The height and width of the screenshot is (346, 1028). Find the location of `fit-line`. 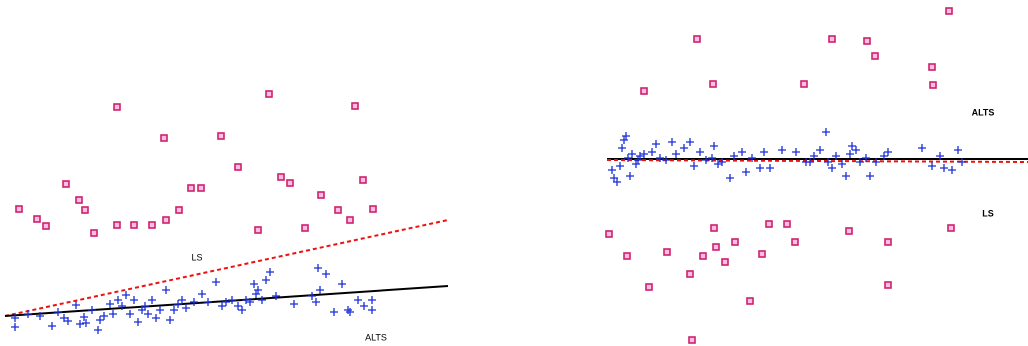

fit-line is located at coordinates (226, 268).